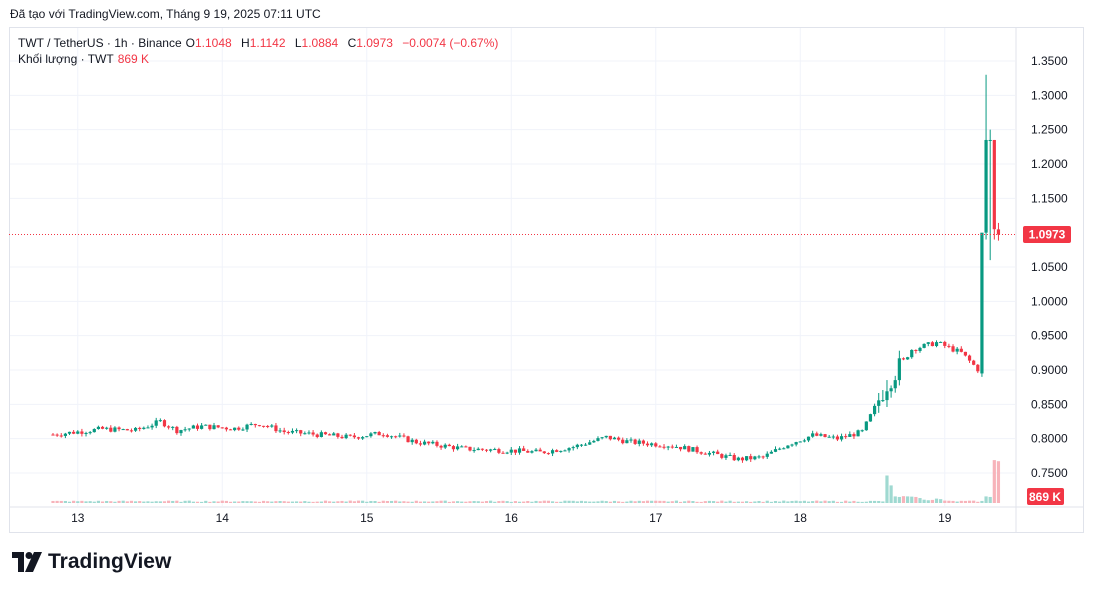 This screenshot has height=592, width=1094. Describe the element at coordinates (267, 43) in the screenshot. I see `legend-high-value: 1.1142` at that location.